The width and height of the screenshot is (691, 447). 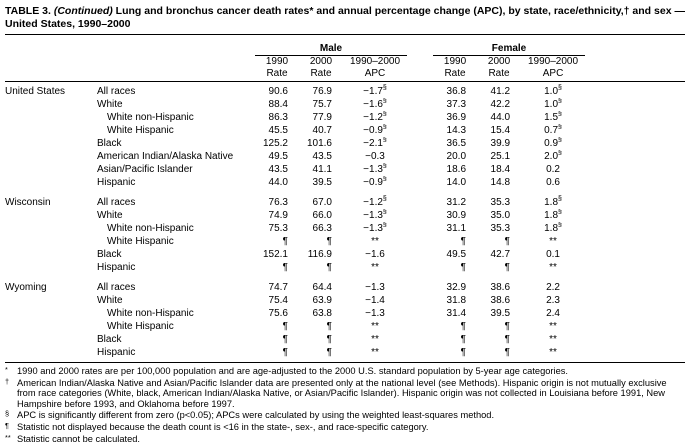 What do you see at coordinates (456, 182) in the screenshot?
I see `female-1990-rate: 14.0` at bounding box center [456, 182].